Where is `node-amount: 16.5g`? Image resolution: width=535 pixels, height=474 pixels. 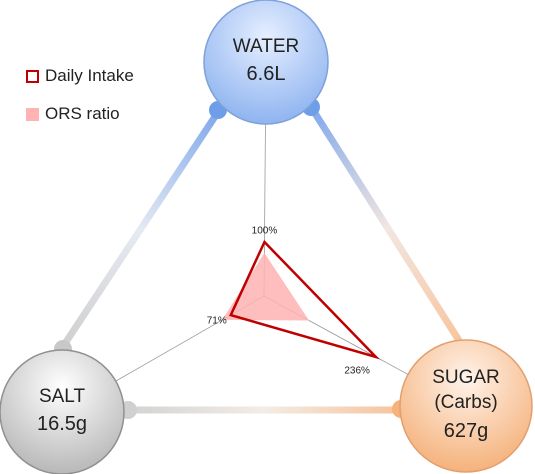
node-amount: 16.5g is located at coordinates (62, 424).